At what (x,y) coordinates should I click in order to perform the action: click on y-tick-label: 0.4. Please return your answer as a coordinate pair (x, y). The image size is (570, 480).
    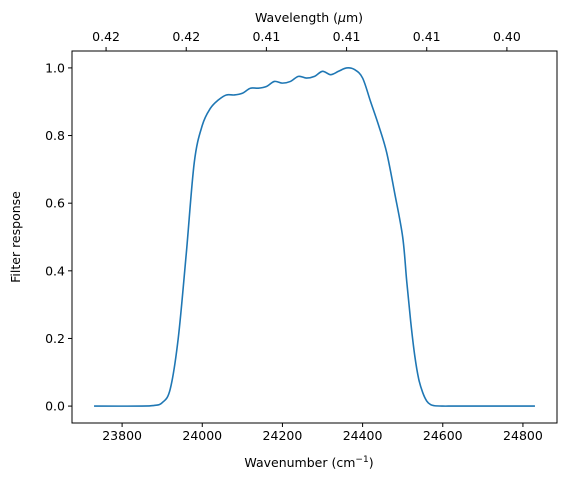
    Looking at the image, I should click on (55, 270).